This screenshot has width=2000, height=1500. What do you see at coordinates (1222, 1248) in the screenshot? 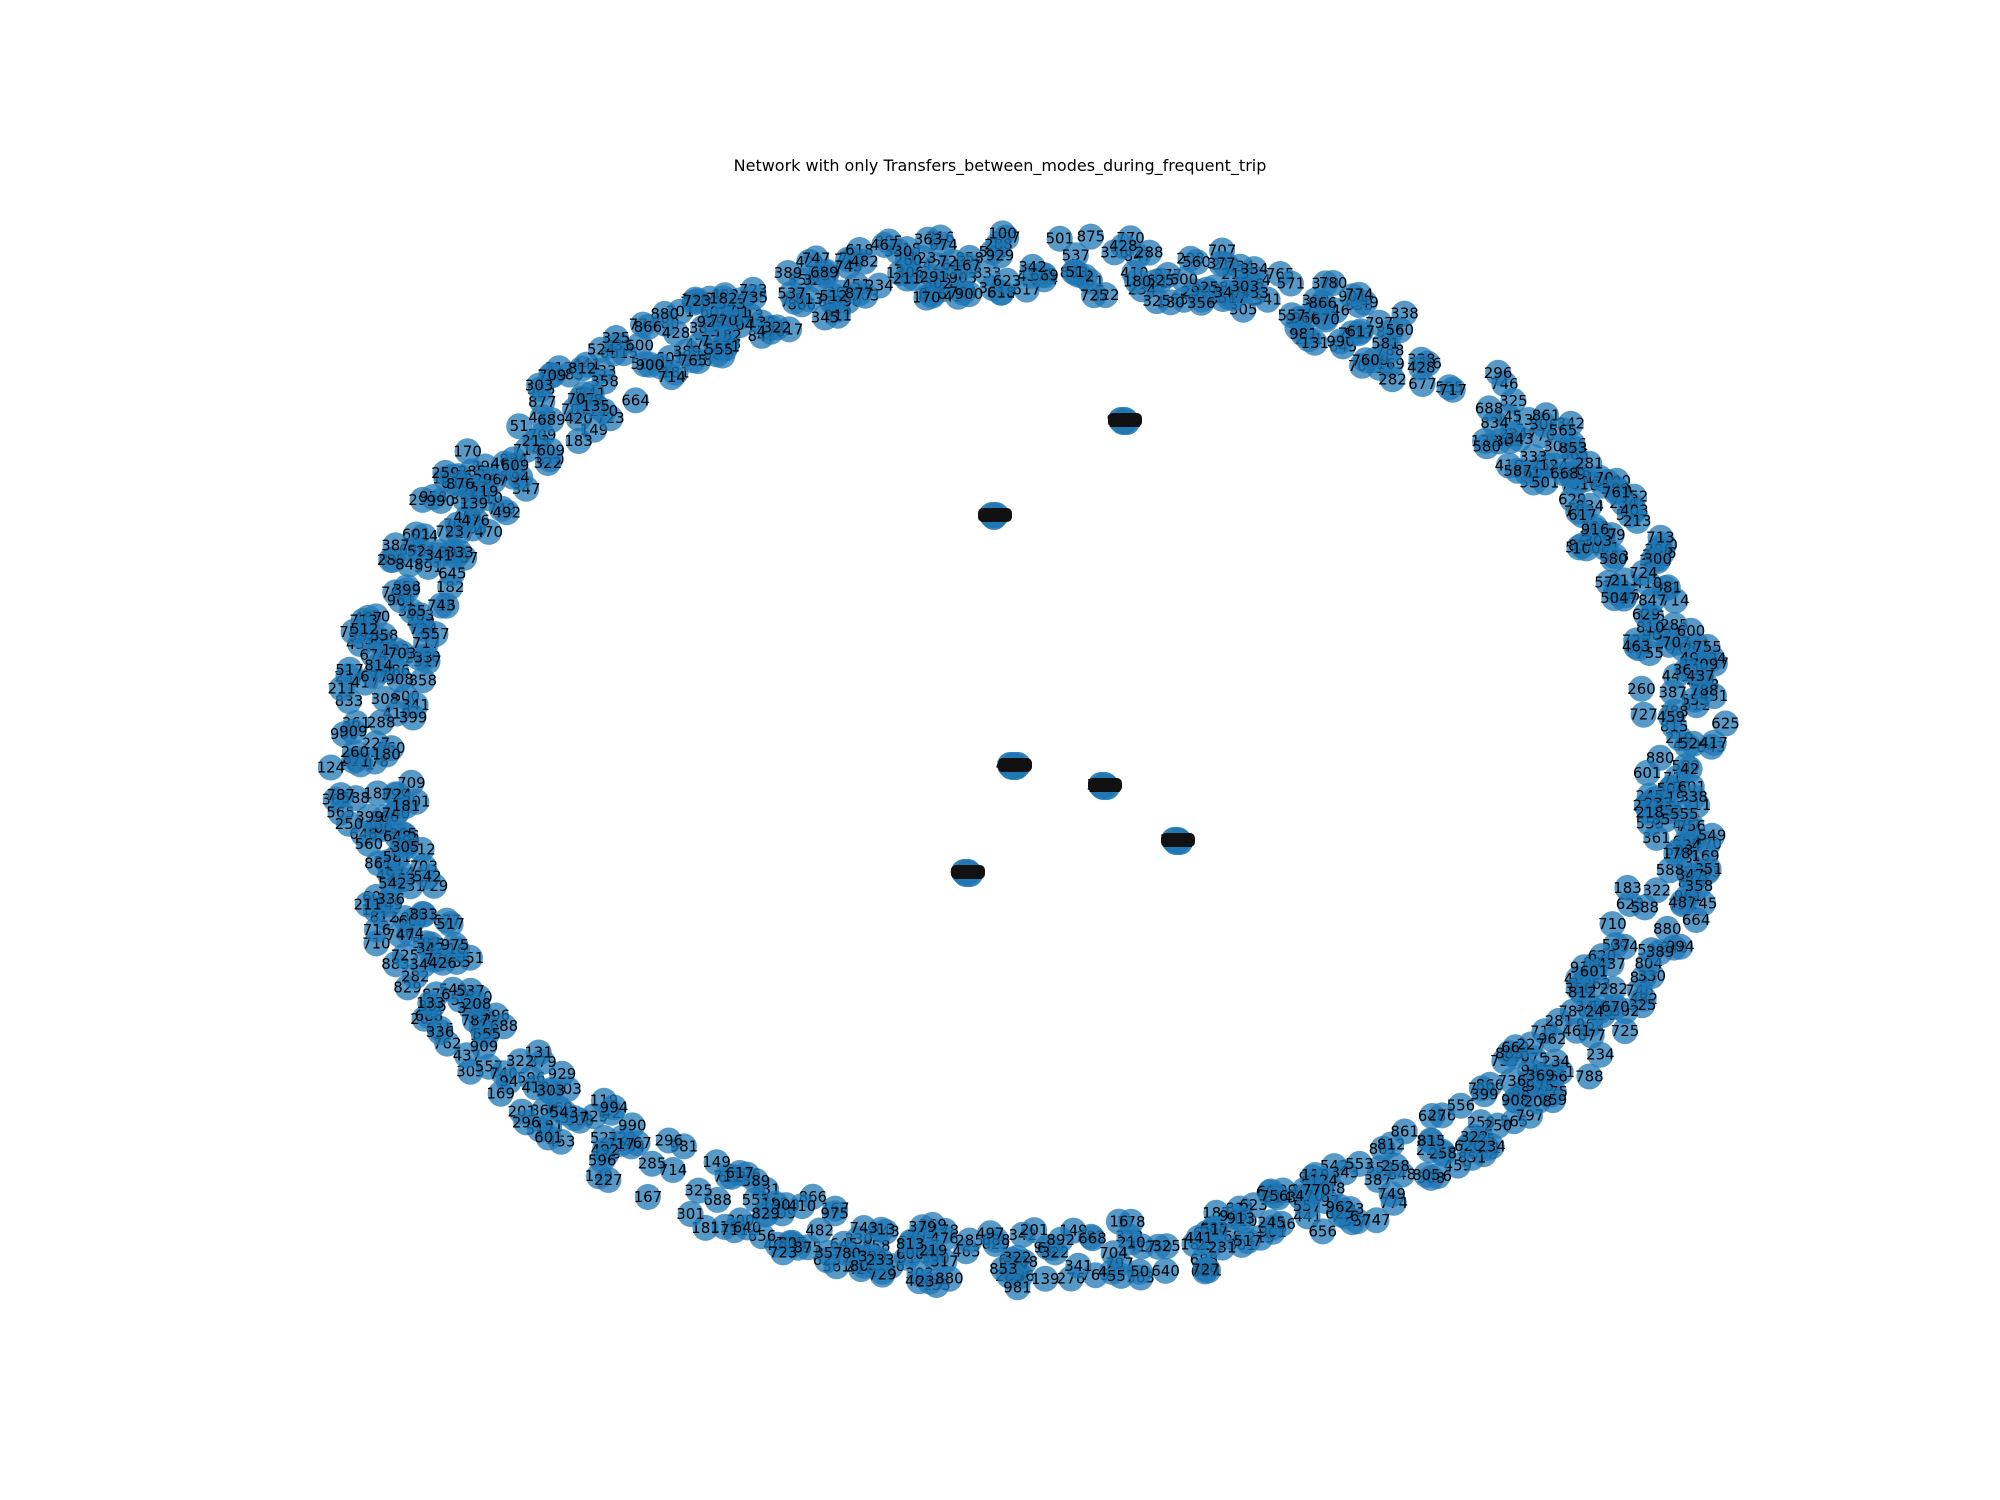
I see `node-label: 231` at bounding box center [1222, 1248].